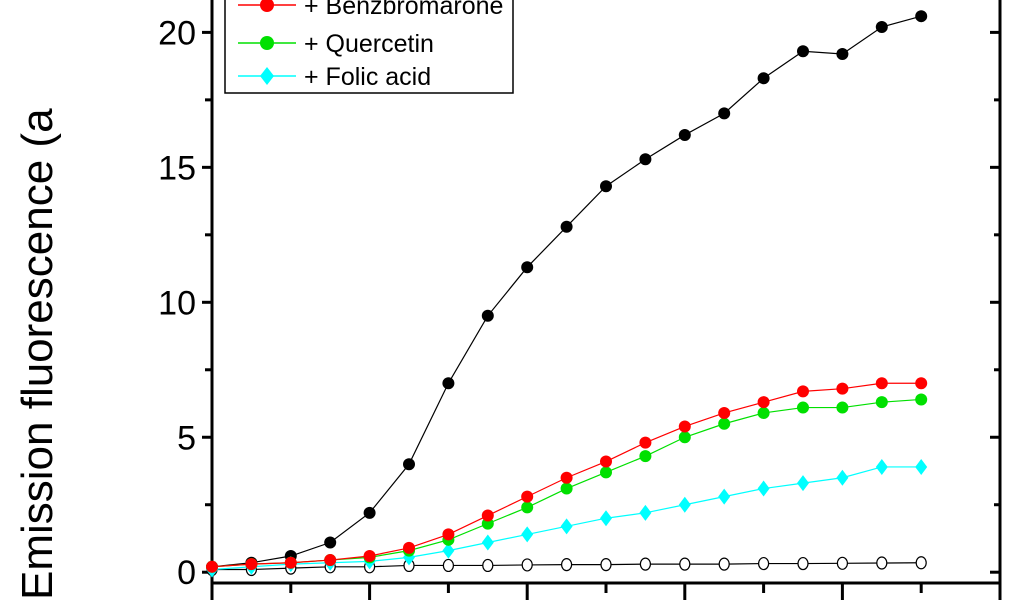 This screenshot has width=1024, height=600. I want to click on y-axis-title: Emission fluorescence (a, so click(37, 354).